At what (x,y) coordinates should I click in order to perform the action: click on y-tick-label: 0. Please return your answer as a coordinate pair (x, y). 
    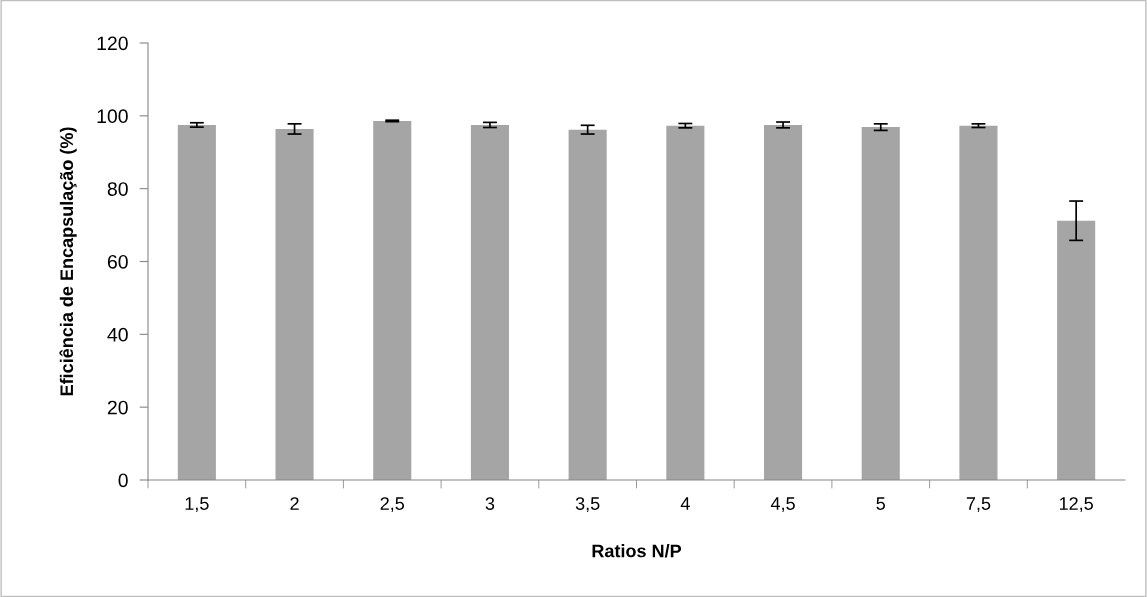
    Looking at the image, I should click on (123, 480).